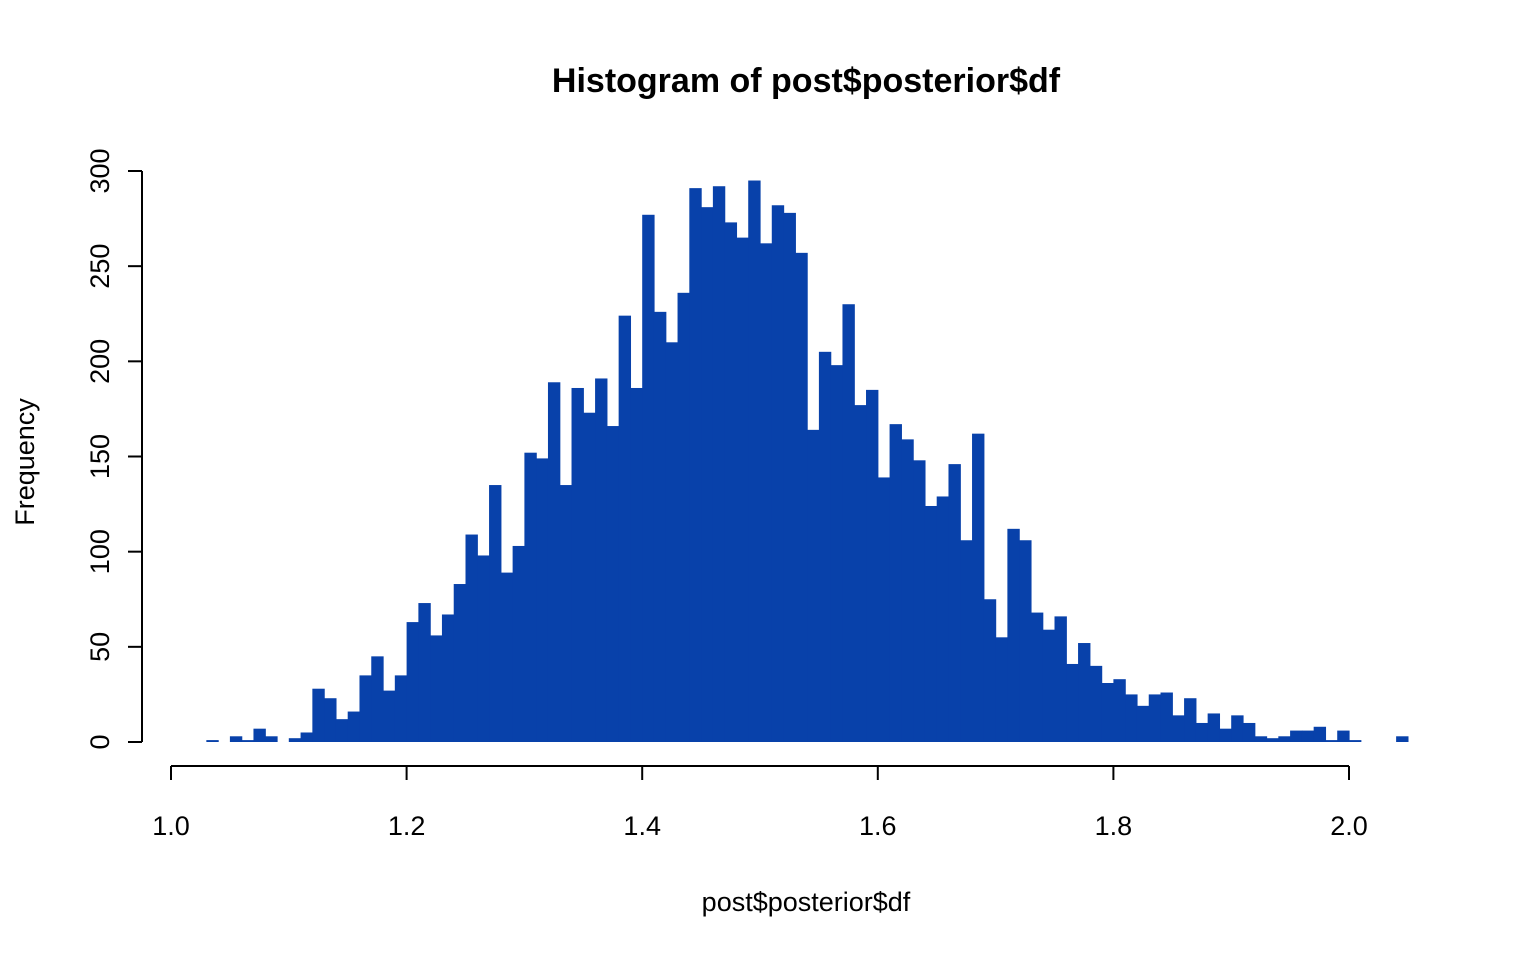 The height and width of the screenshot is (960, 1536). Describe the element at coordinates (100, 647) in the screenshot. I see `y-tick-label: 50` at that location.